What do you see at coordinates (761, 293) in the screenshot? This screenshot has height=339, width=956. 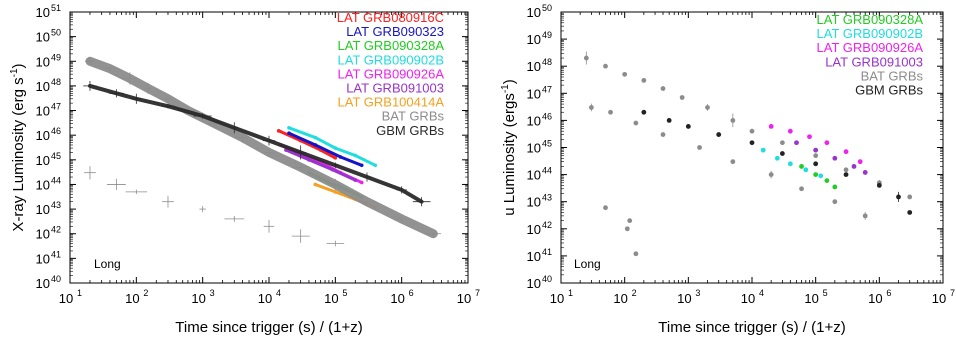 I see `x-tick-exponent: 4` at bounding box center [761, 293].